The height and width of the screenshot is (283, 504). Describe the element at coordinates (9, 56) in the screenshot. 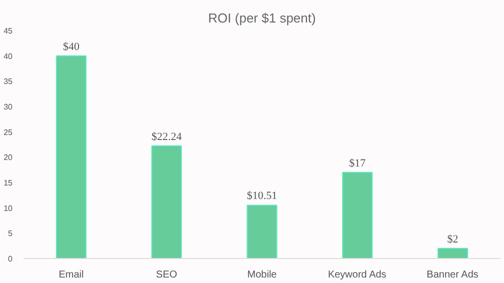

I see `y-tick-label: 40` at that location.